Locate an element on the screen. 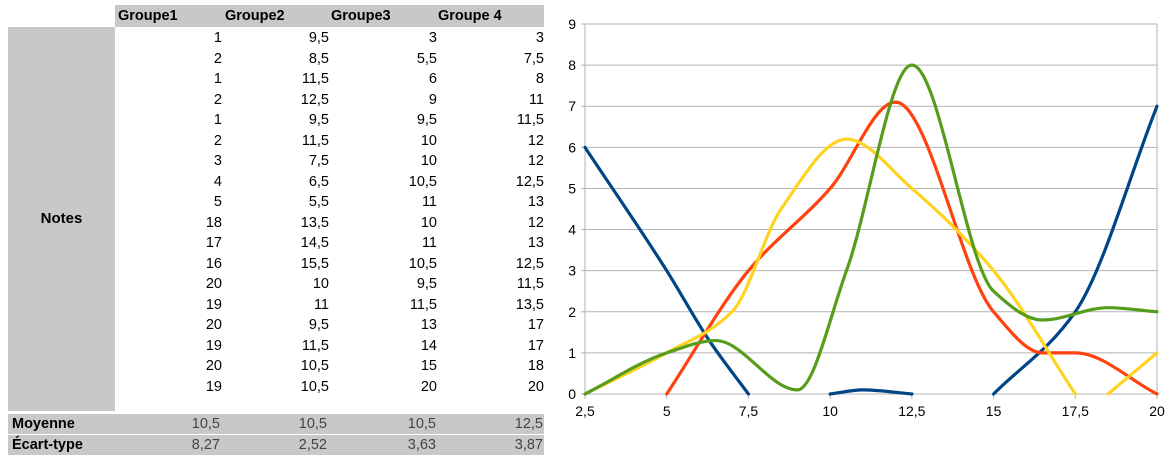 This screenshot has width=1174, height=460. y-tick-label: 9 is located at coordinates (572, 24).